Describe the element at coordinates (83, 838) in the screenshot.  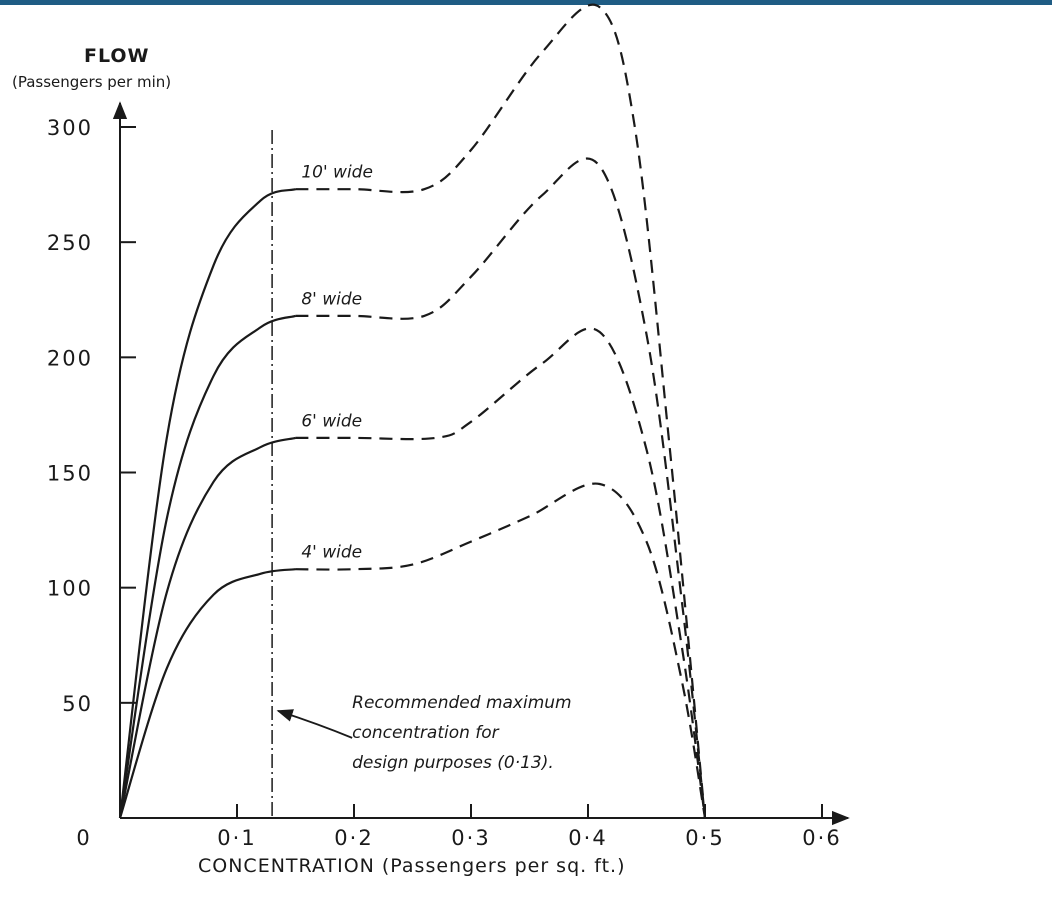
I see `x-tick-label: 0` at that location.